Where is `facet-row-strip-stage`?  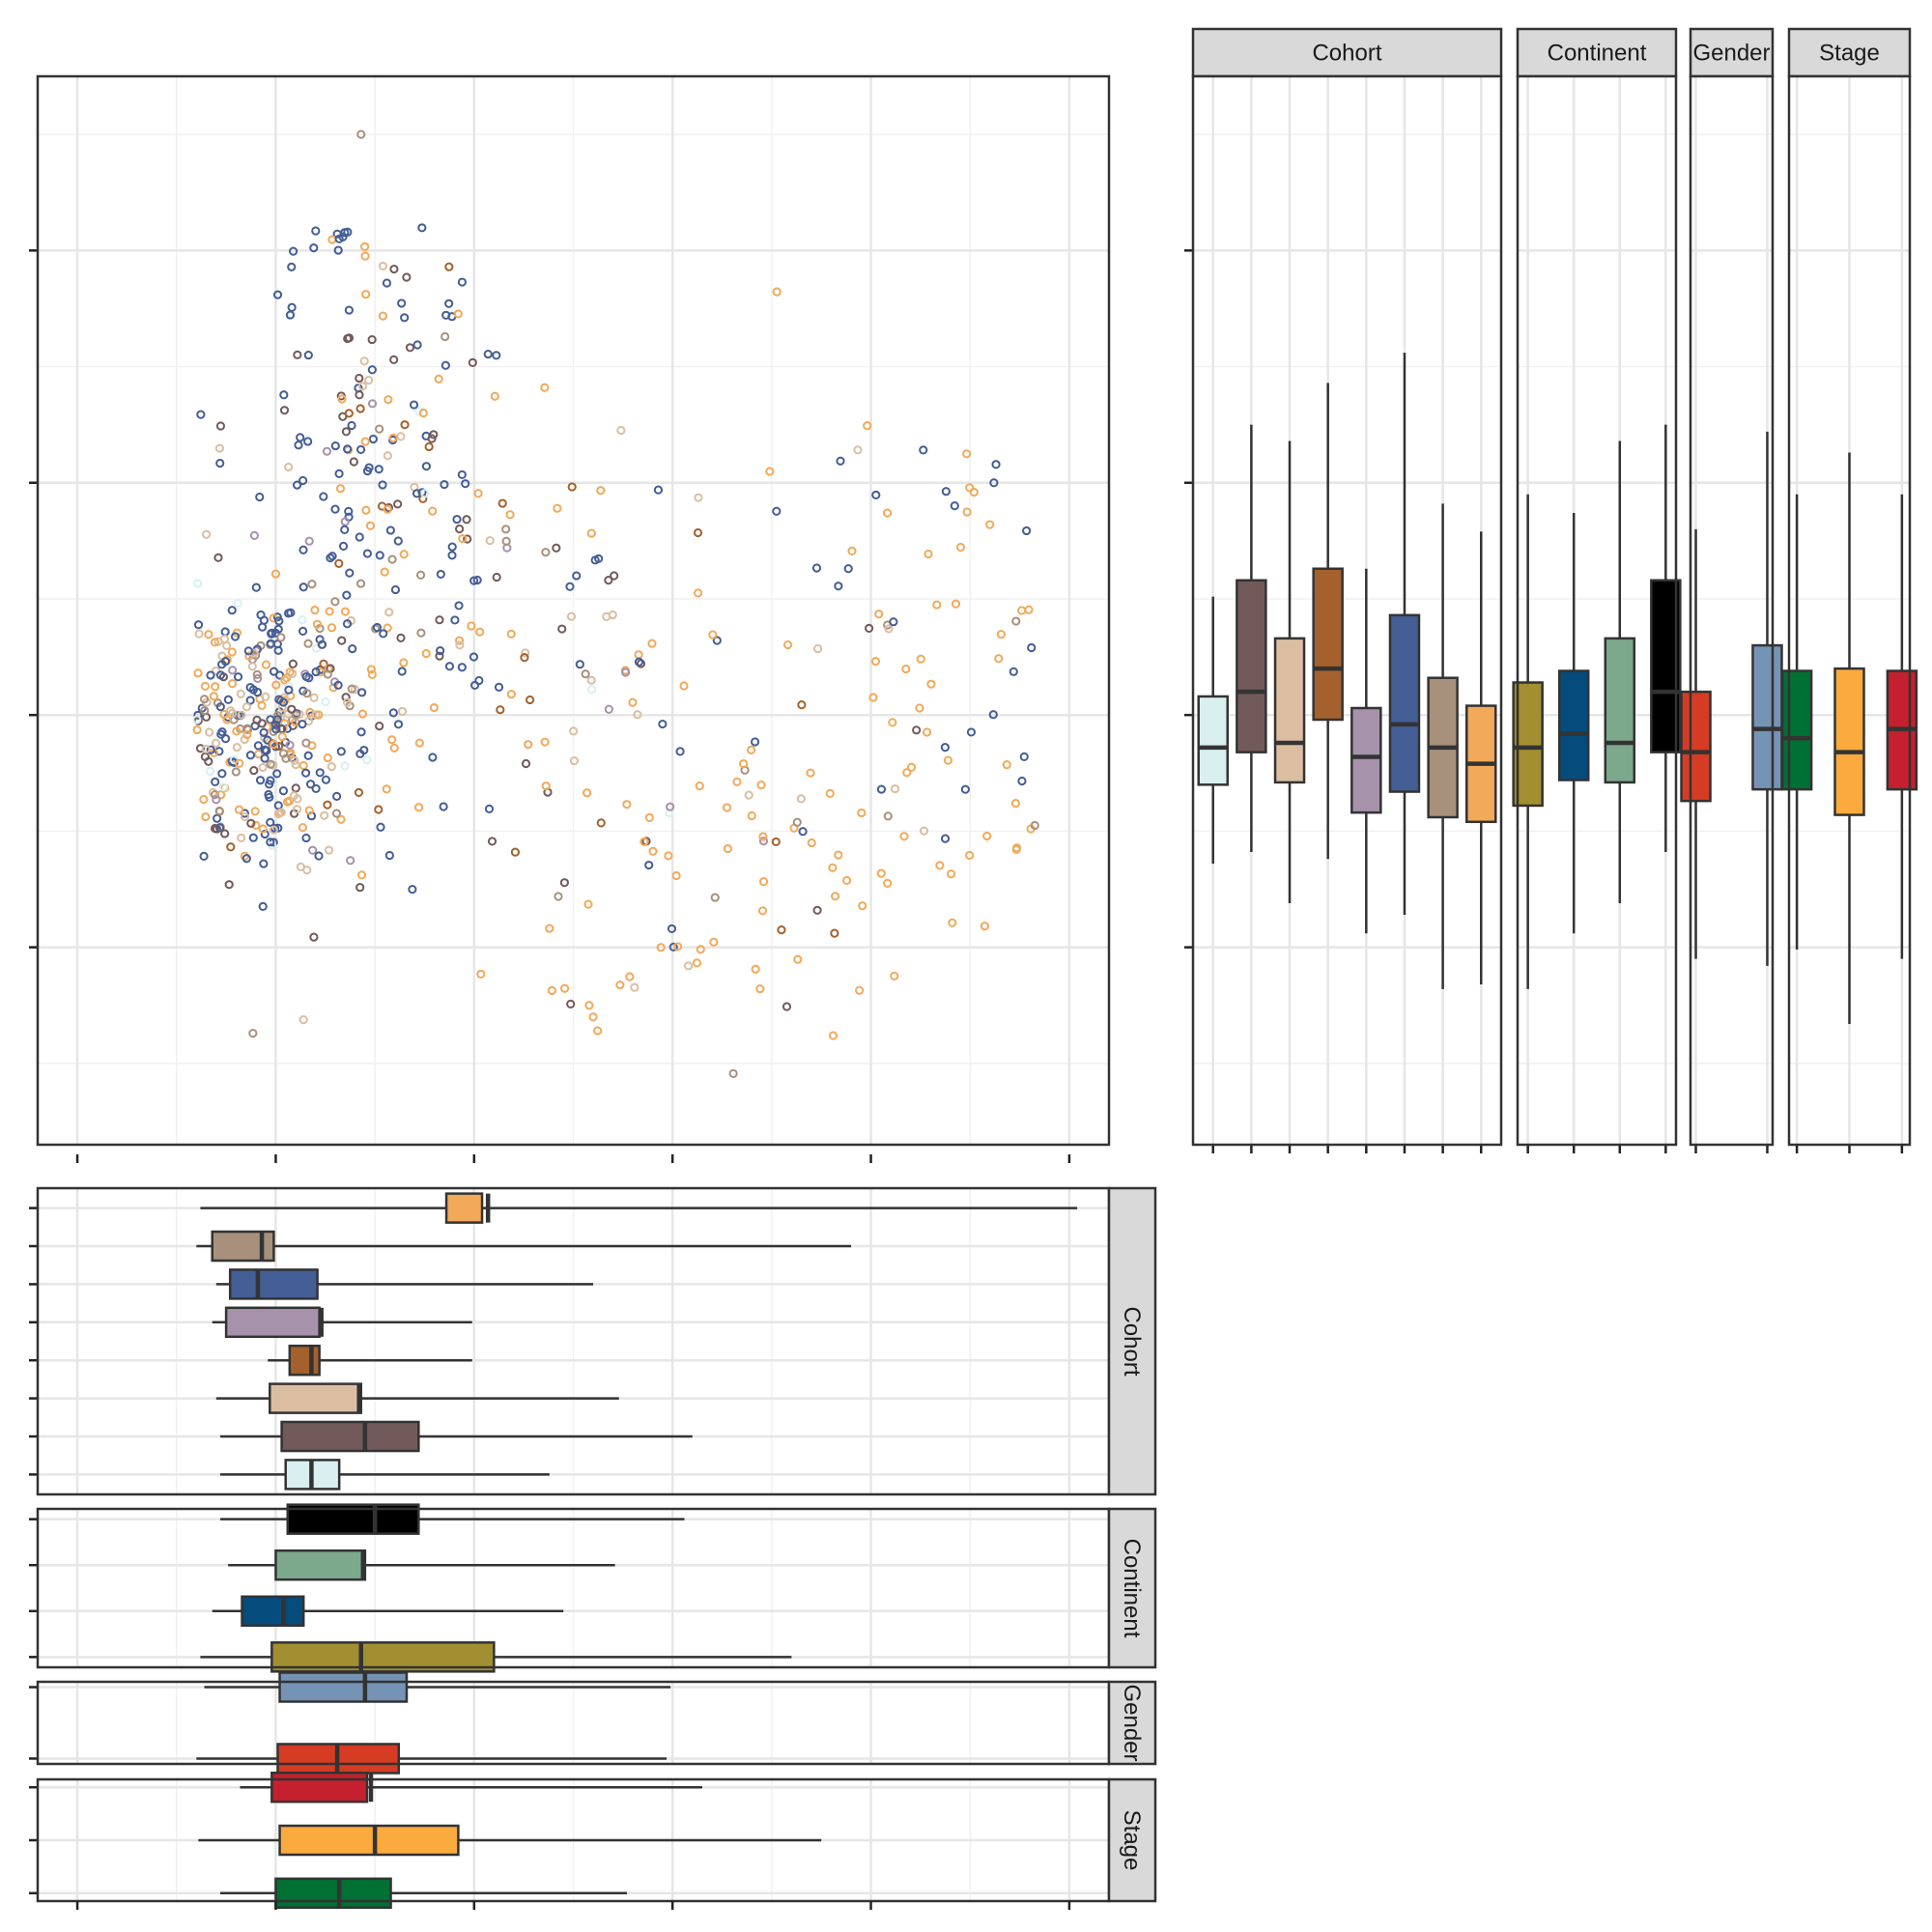
facet-row-strip-stage is located at coordinates (1132, 1840).